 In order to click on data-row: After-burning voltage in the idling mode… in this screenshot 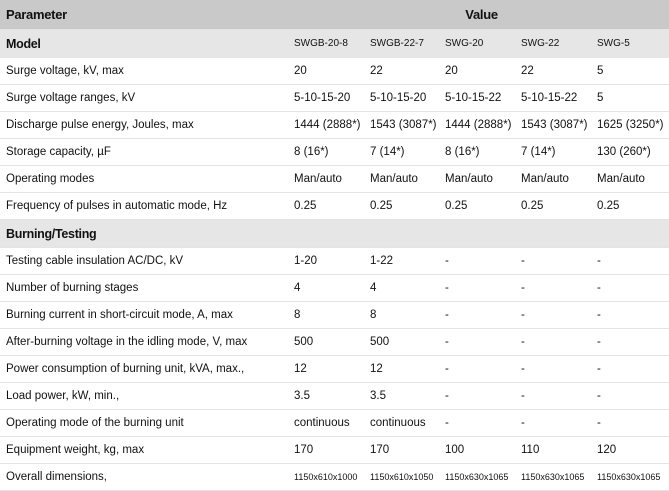, I will do `click(334, 342)`.